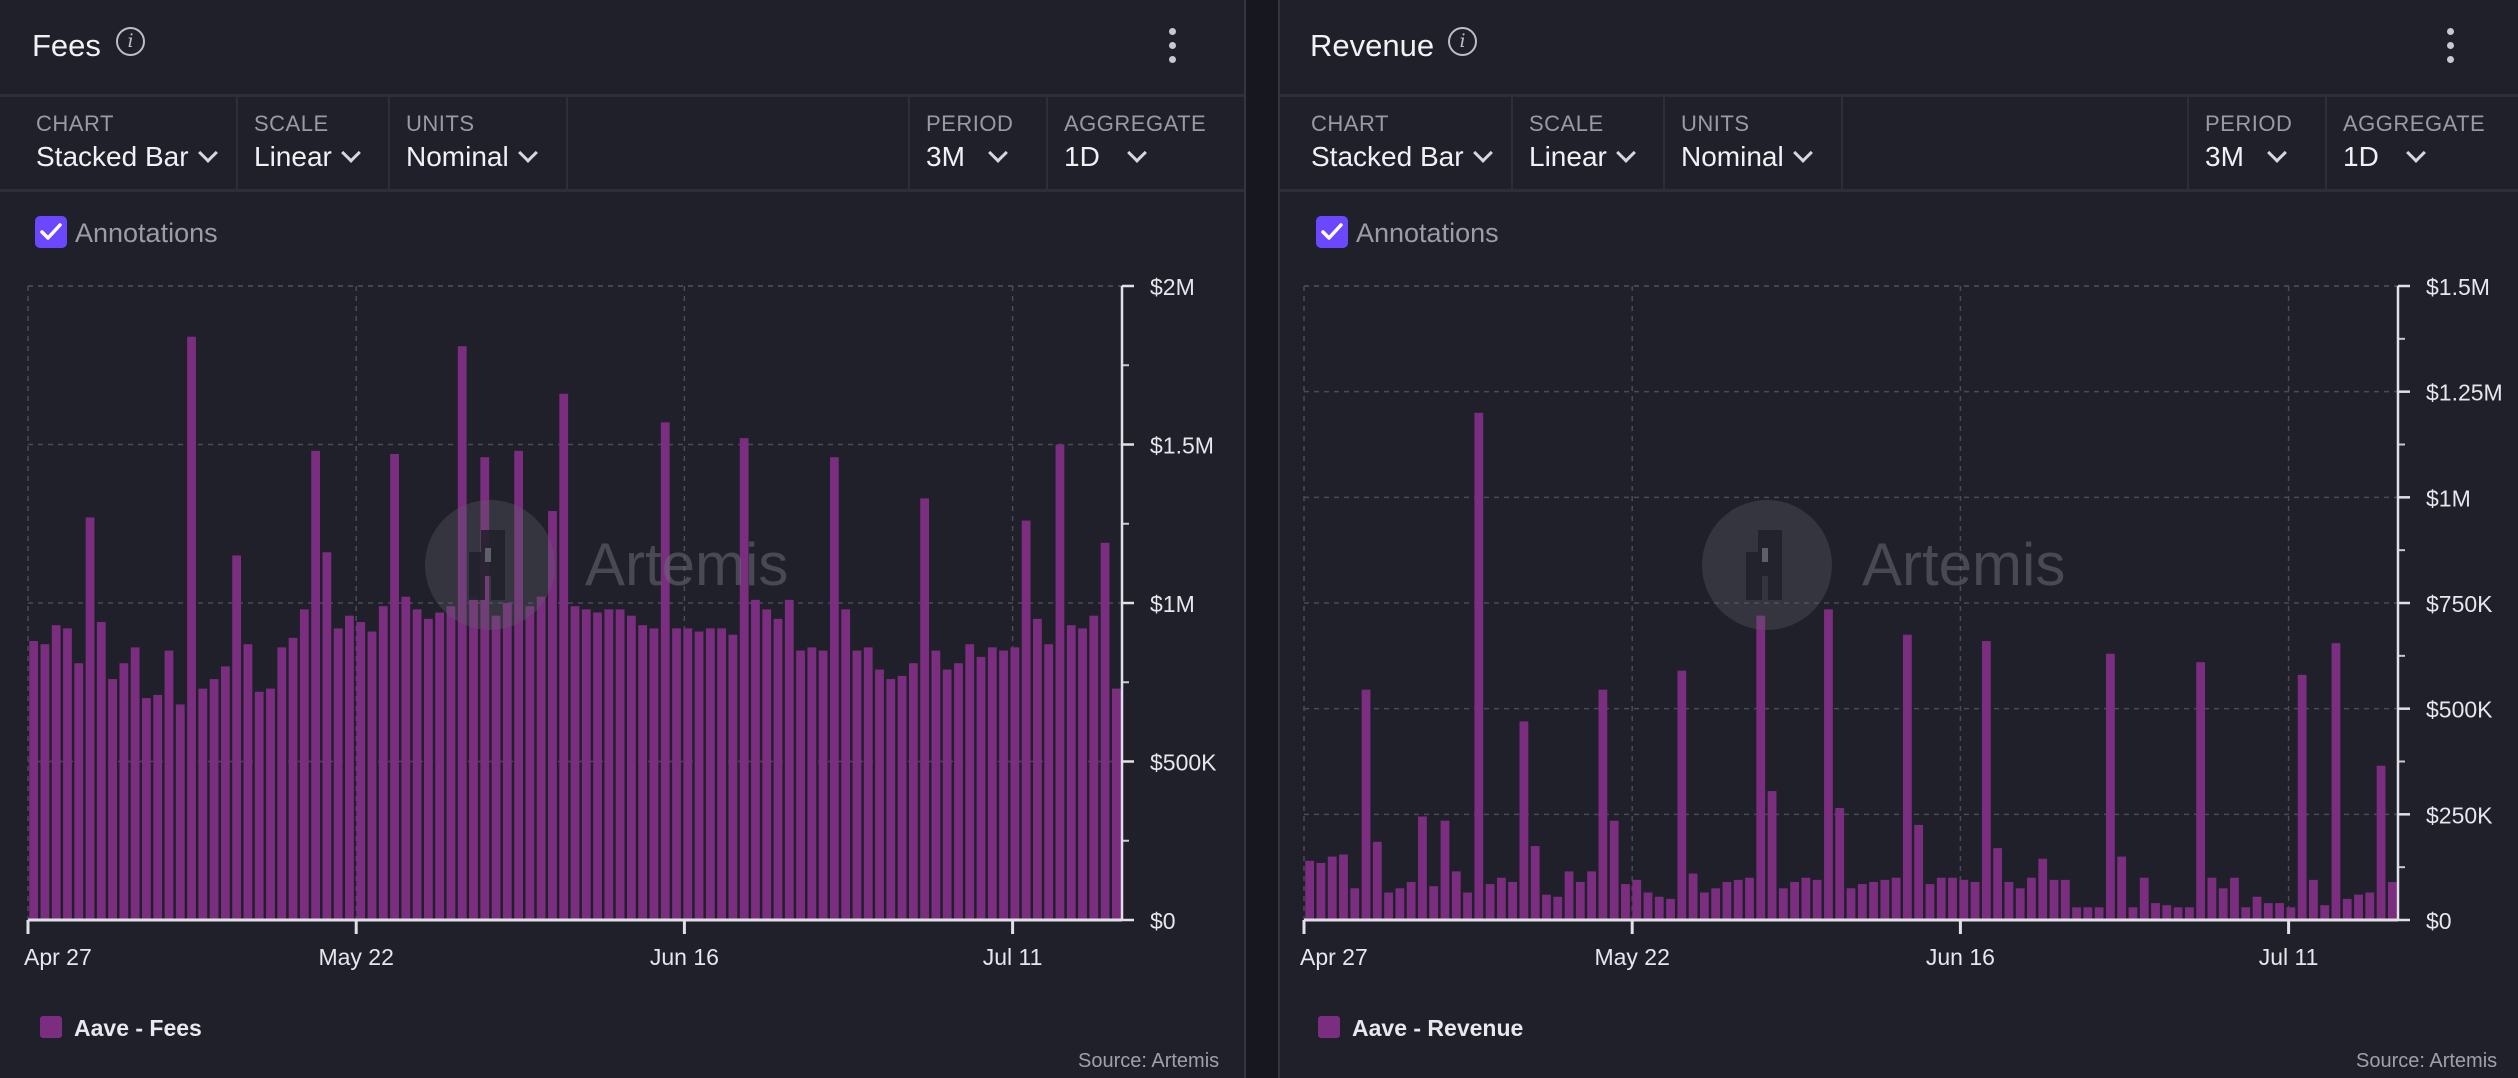 Image resolution: width=2518 pixels, height=1078 pixels. I want to click on kebab-menu-icon, so click(1172, 46).